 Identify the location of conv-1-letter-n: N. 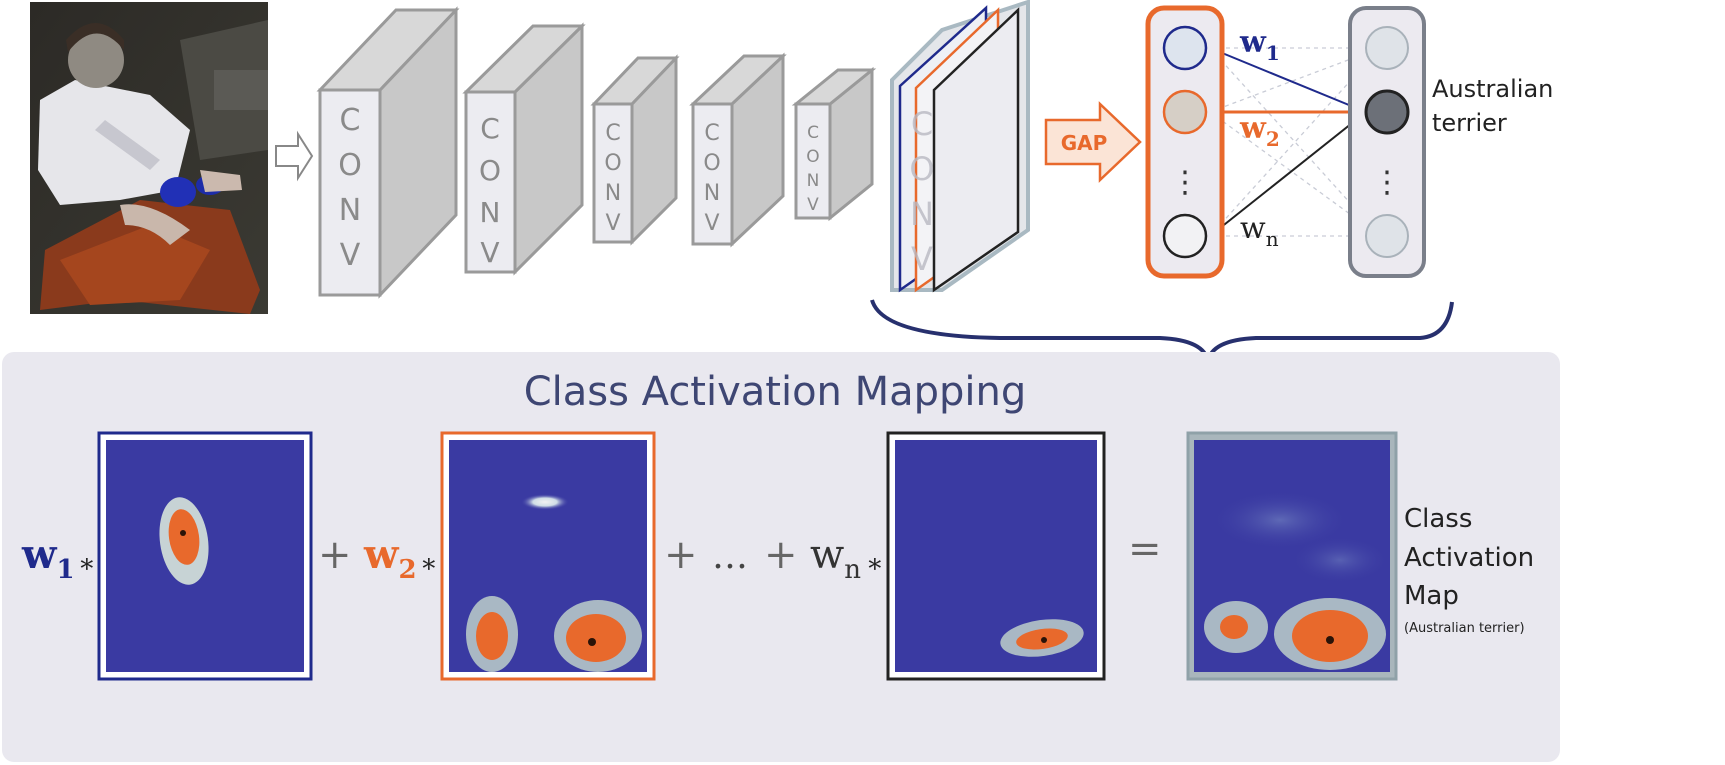
(350, 210).